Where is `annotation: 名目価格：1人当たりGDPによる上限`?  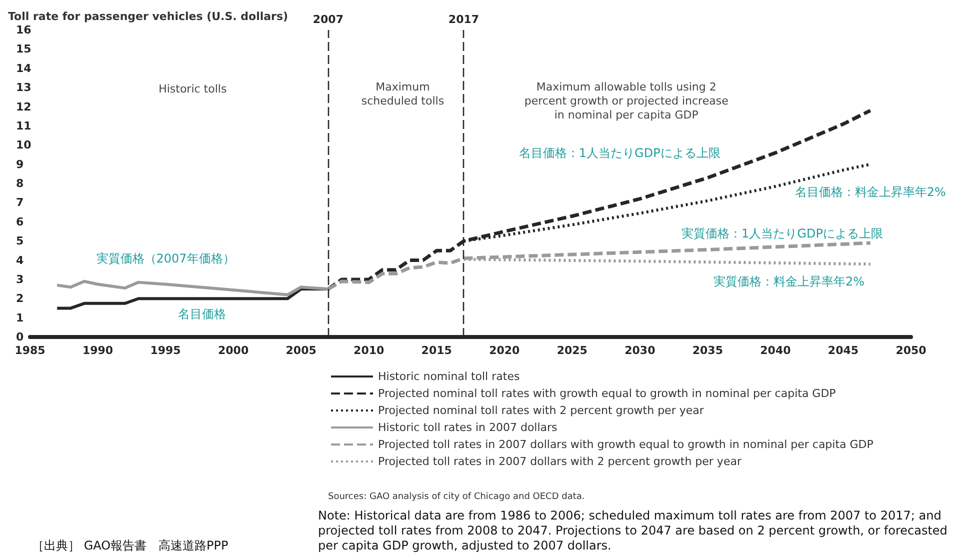
annotation: 名目価格：1人当たりGDPによる上限 is located at coordinates (619, 153).